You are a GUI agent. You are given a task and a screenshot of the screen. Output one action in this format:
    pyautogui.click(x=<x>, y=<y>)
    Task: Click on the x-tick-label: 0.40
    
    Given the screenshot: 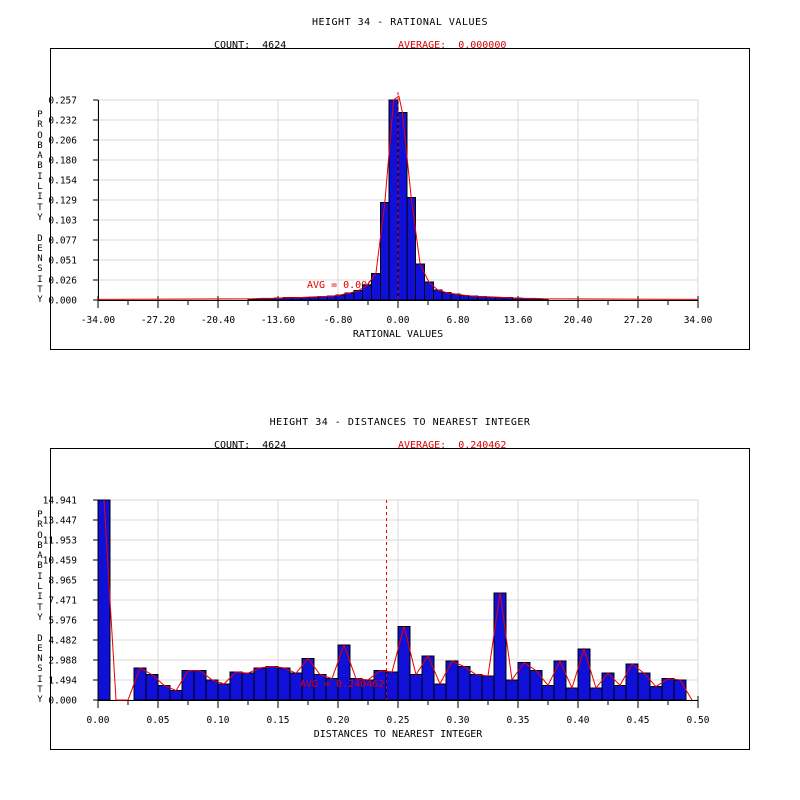 What is the action you would take?
    pyautogui.click(x=578, y=720)
    